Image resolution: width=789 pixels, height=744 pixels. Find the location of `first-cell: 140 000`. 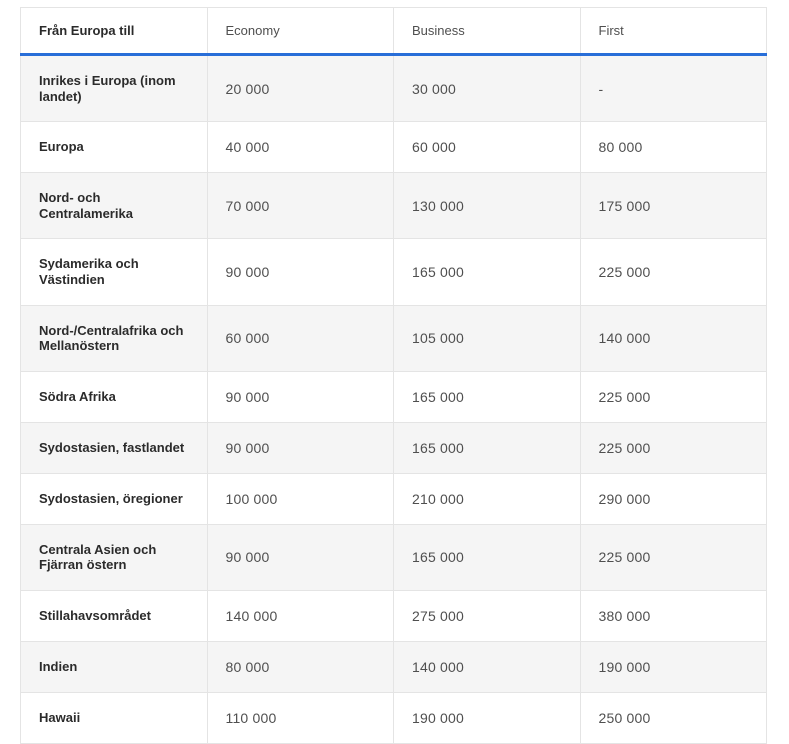

first-cell: 140 000 is located at coordinates (673, 338).